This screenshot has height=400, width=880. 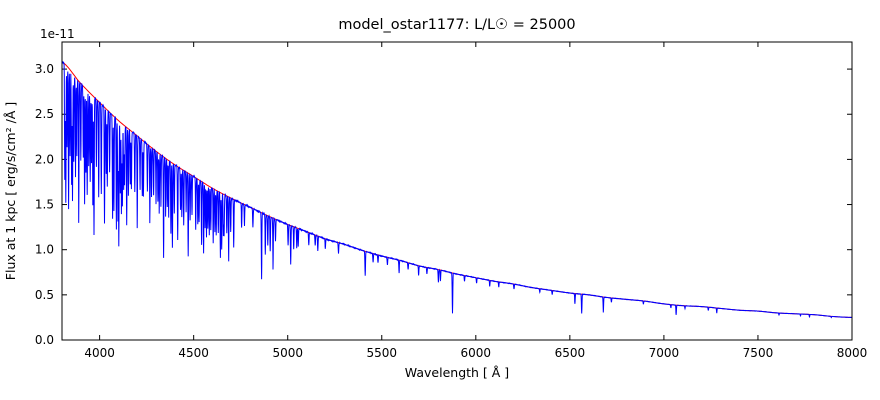 I want to click on x-tick-label: 5500, so click(x=381, y=353).